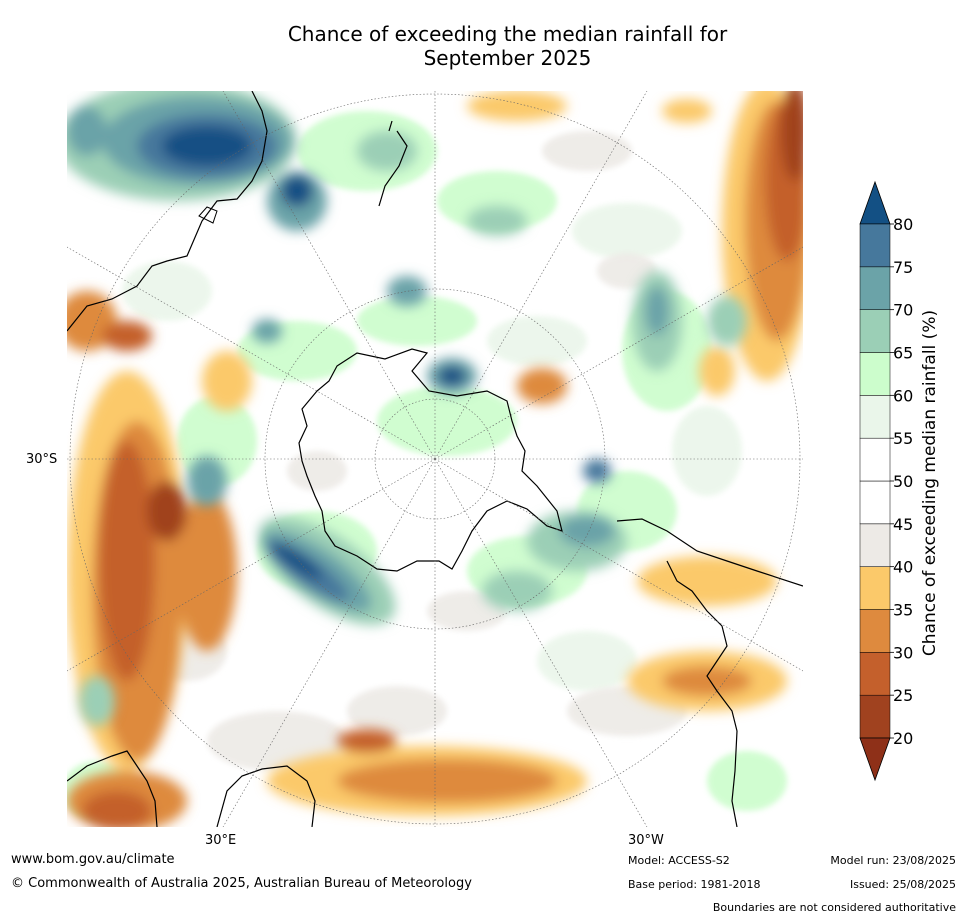 This screenshot has width=965, height=919. I want to click on colorbar-tick-label: 45, so click(903, 524).